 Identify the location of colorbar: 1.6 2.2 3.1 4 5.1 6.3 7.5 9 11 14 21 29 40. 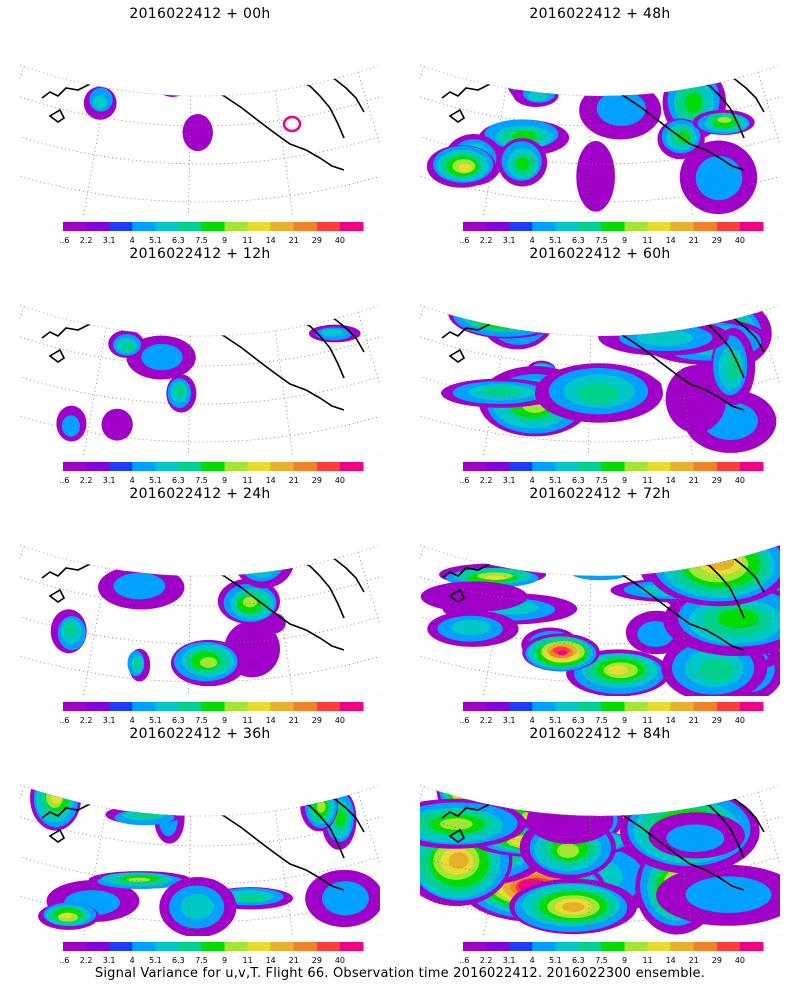
(612, 473).